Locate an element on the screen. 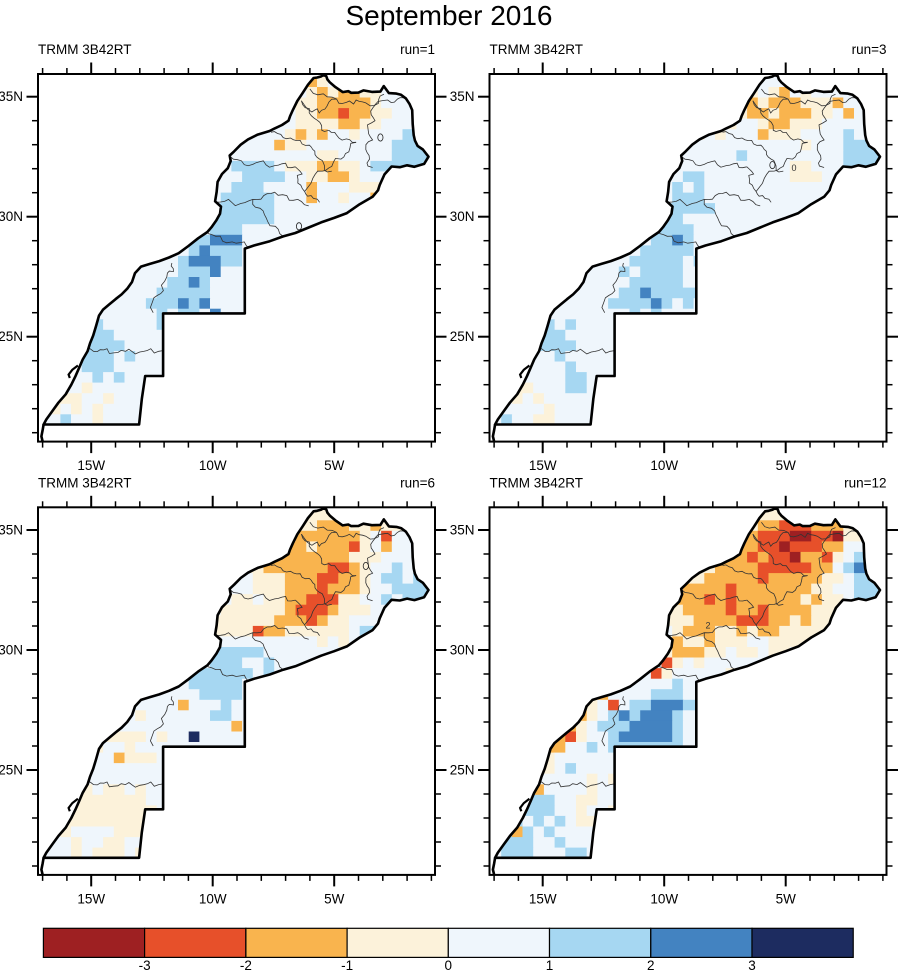  svg-text: -1 is located at coordinates (347, 965).